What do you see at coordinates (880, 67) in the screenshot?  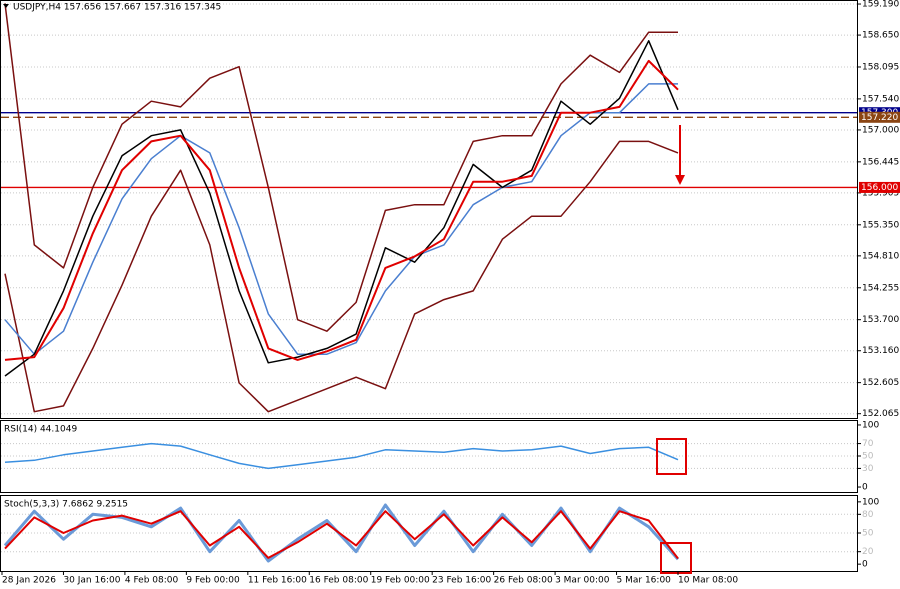 I see `y-tick-label: 158.095` at bounding box center [880, 67].